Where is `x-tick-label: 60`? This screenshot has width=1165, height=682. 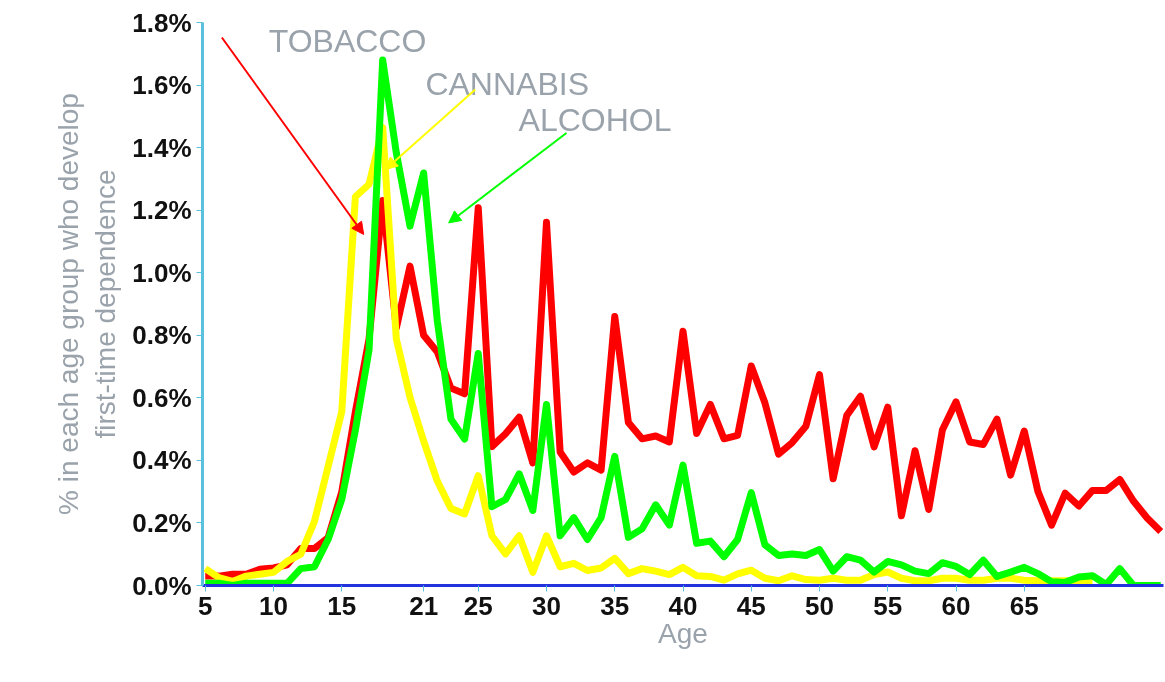 x-tick-label: 60 is located at coordinates (956, 605).